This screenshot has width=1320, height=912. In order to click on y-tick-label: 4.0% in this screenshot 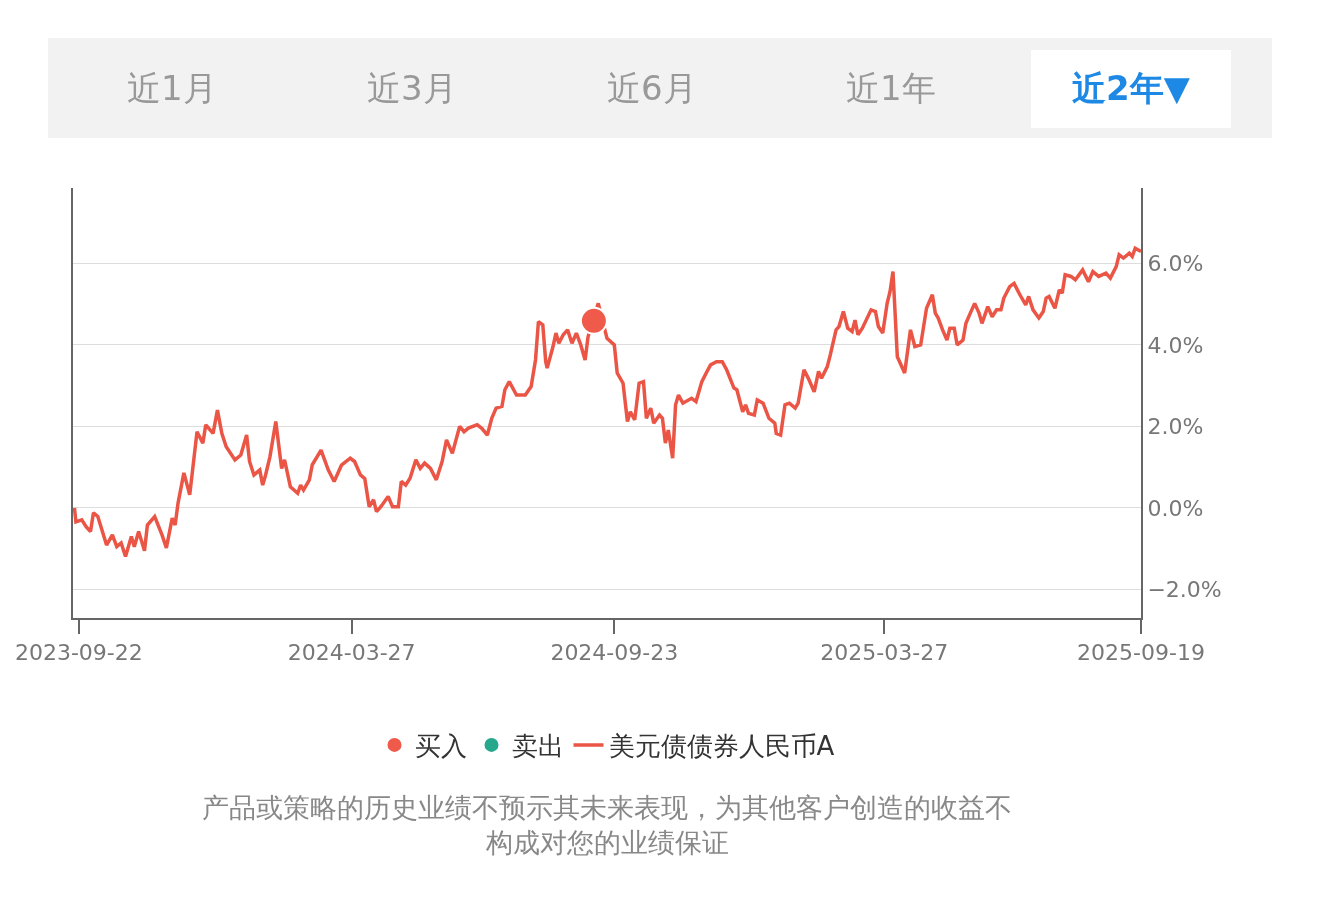, I will do `click(1175, 345)`.